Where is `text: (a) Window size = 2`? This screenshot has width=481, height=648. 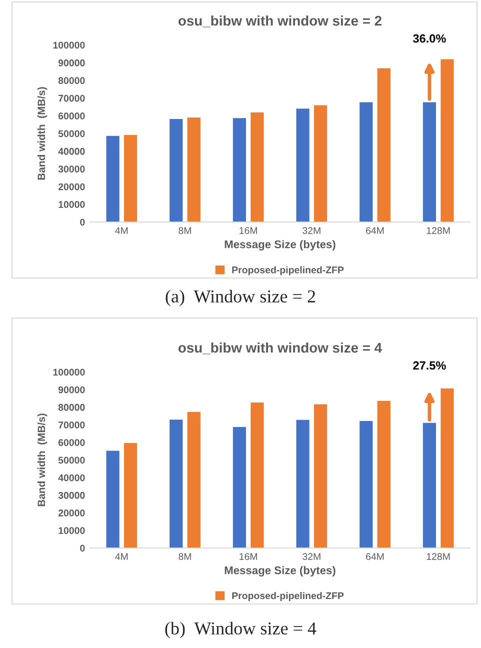 text: (a) Window size = 2 is located at coordinates (241, 298).